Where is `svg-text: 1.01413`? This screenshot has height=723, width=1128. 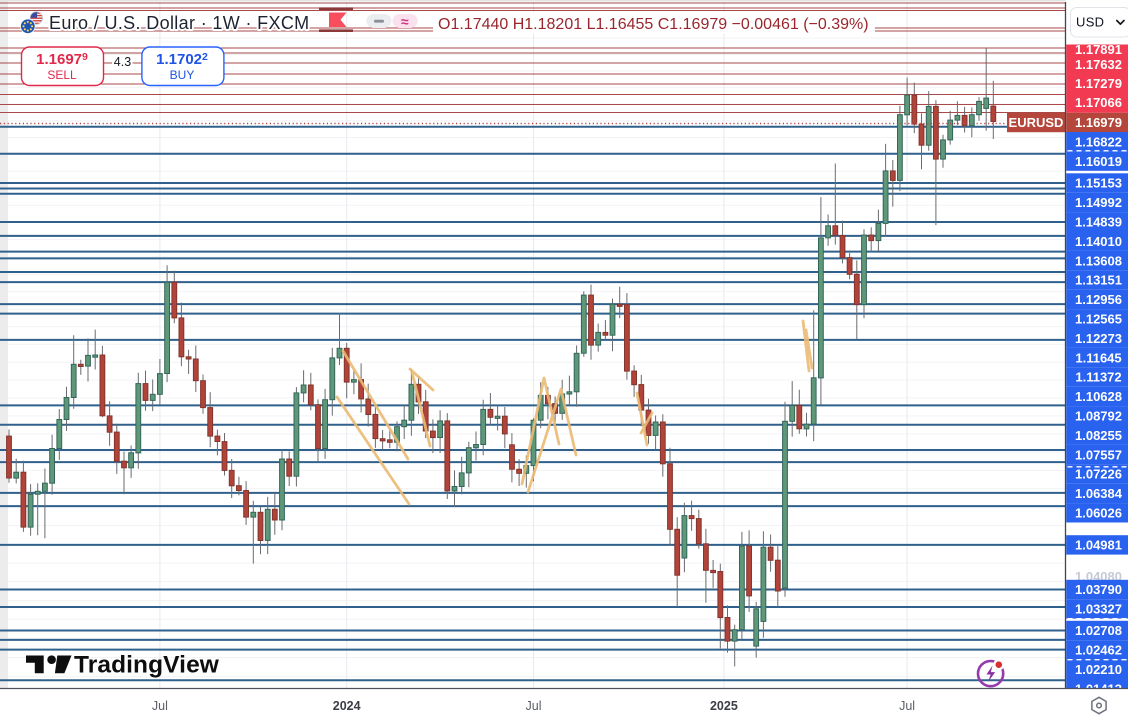 svg-text: 1.01413 is located at coordinates (1098, 688).